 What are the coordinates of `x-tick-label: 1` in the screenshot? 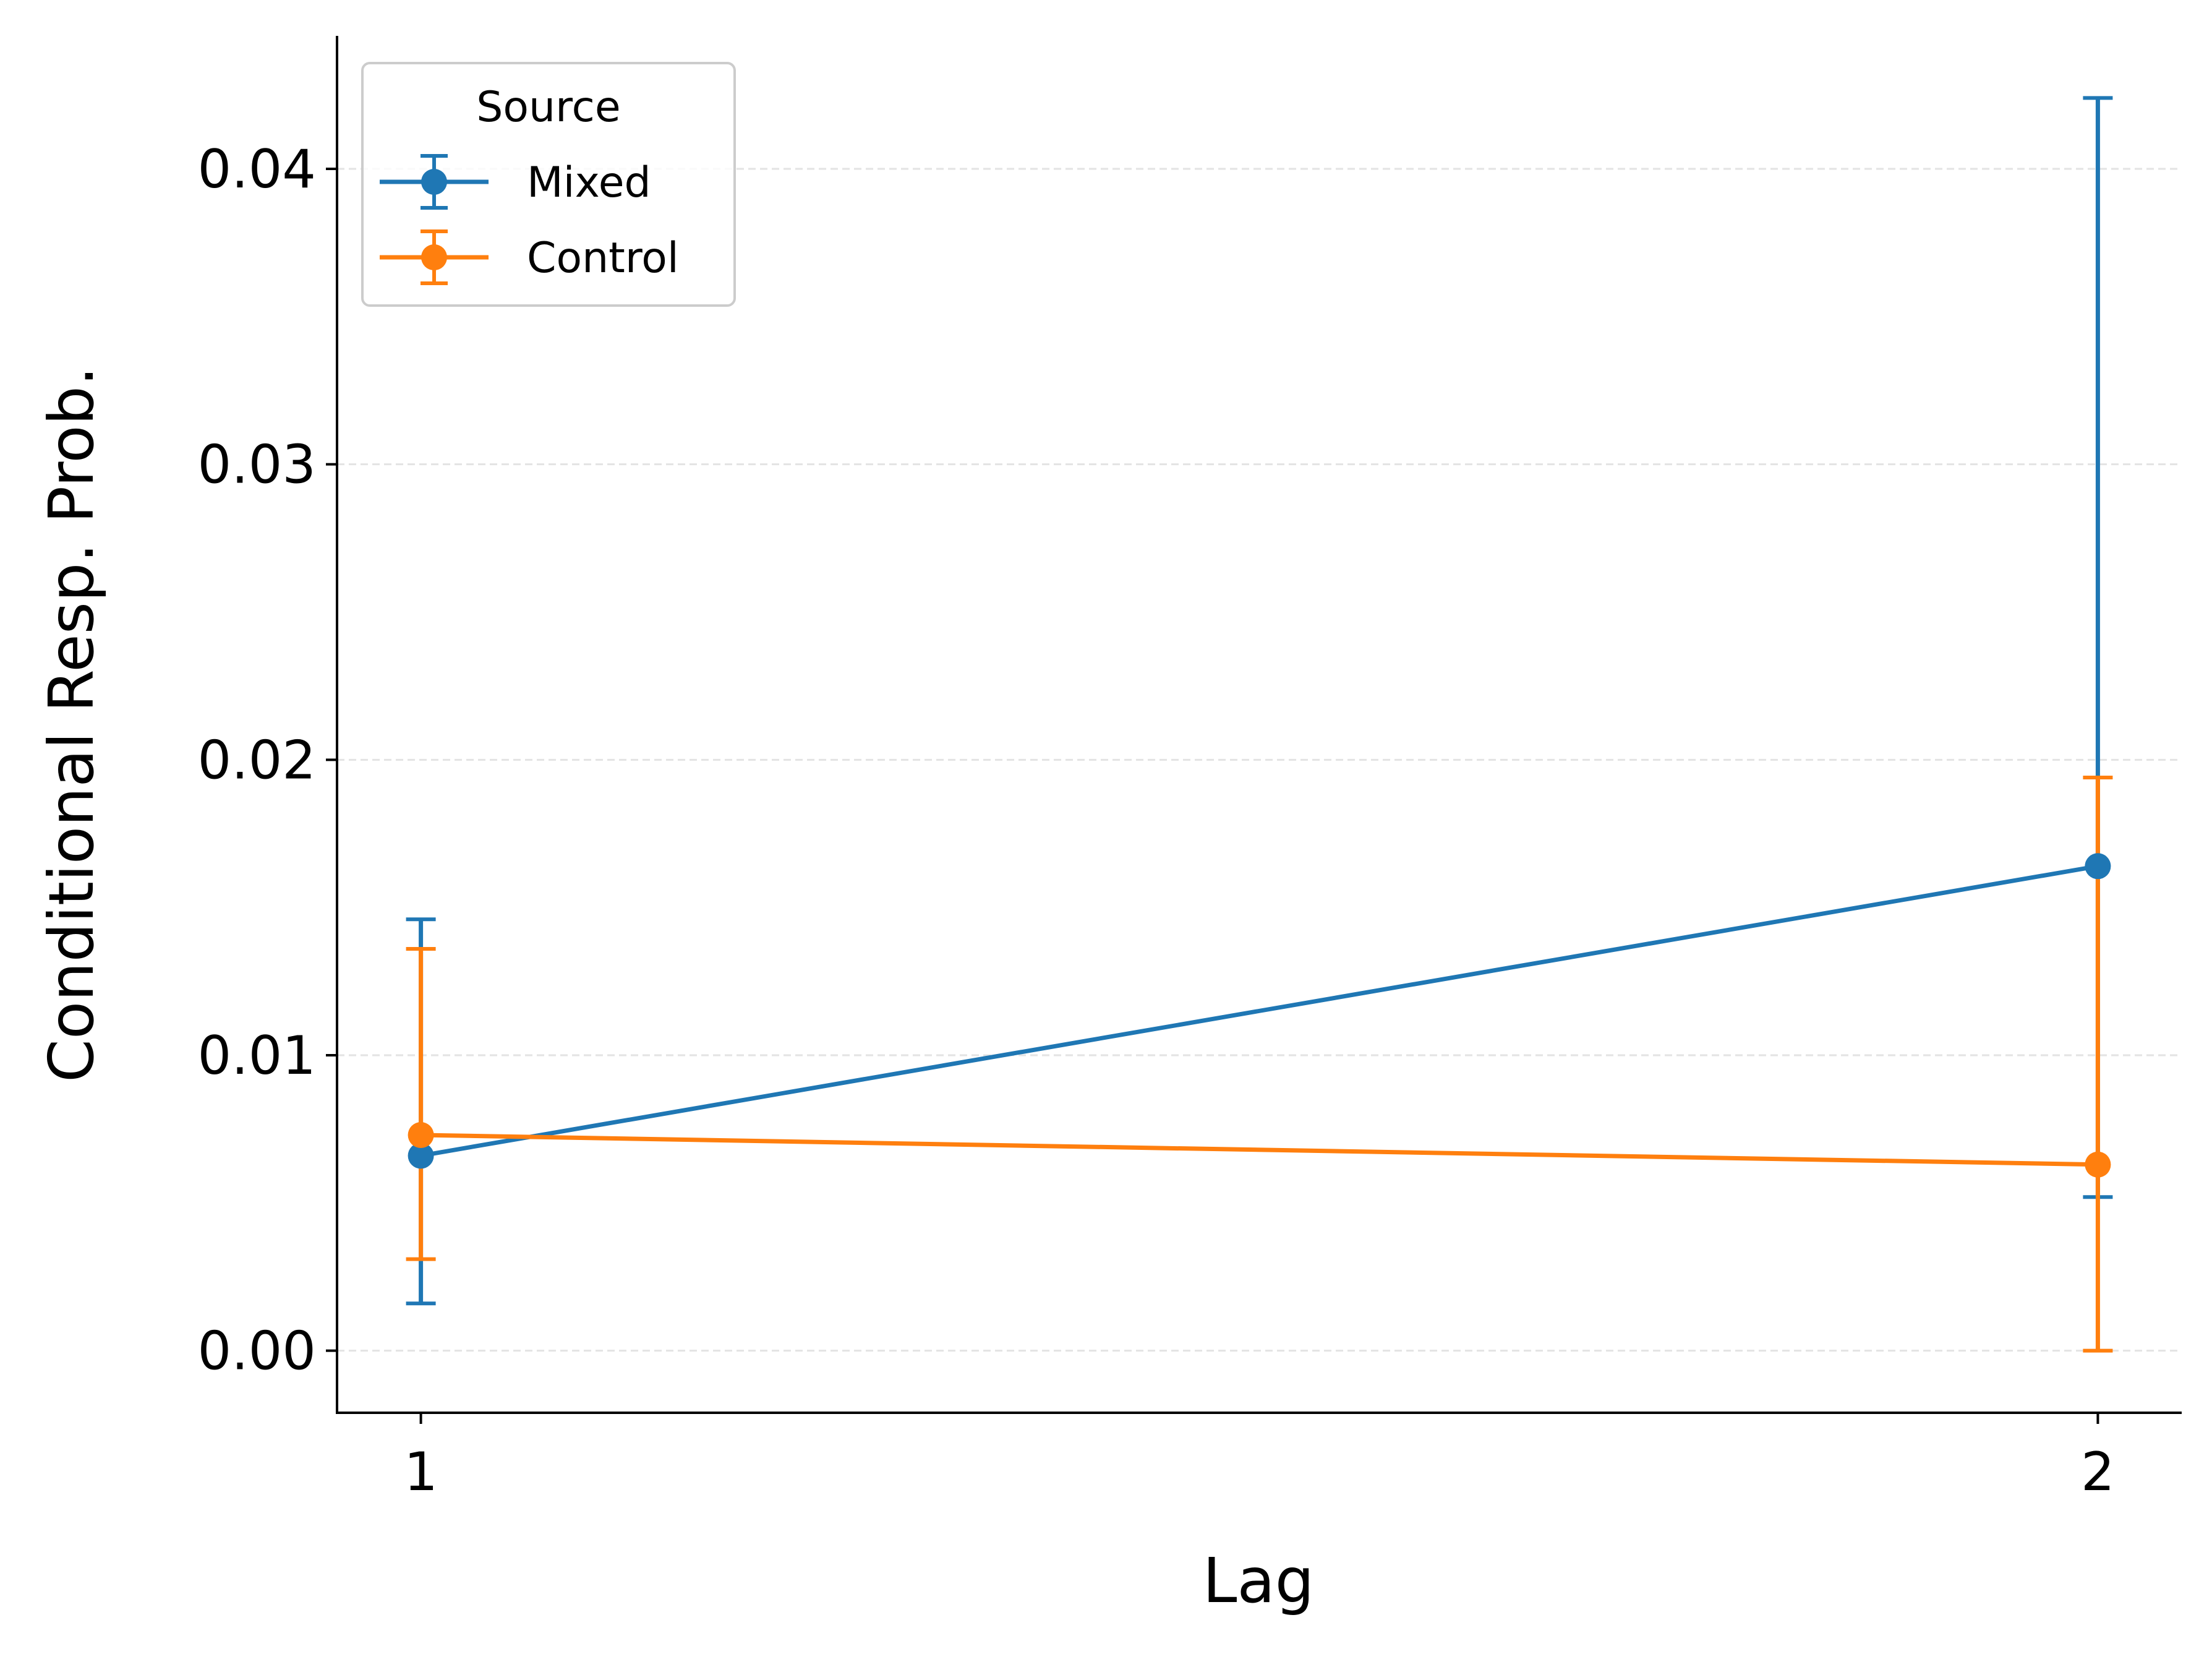 It's located at (421, 1472).